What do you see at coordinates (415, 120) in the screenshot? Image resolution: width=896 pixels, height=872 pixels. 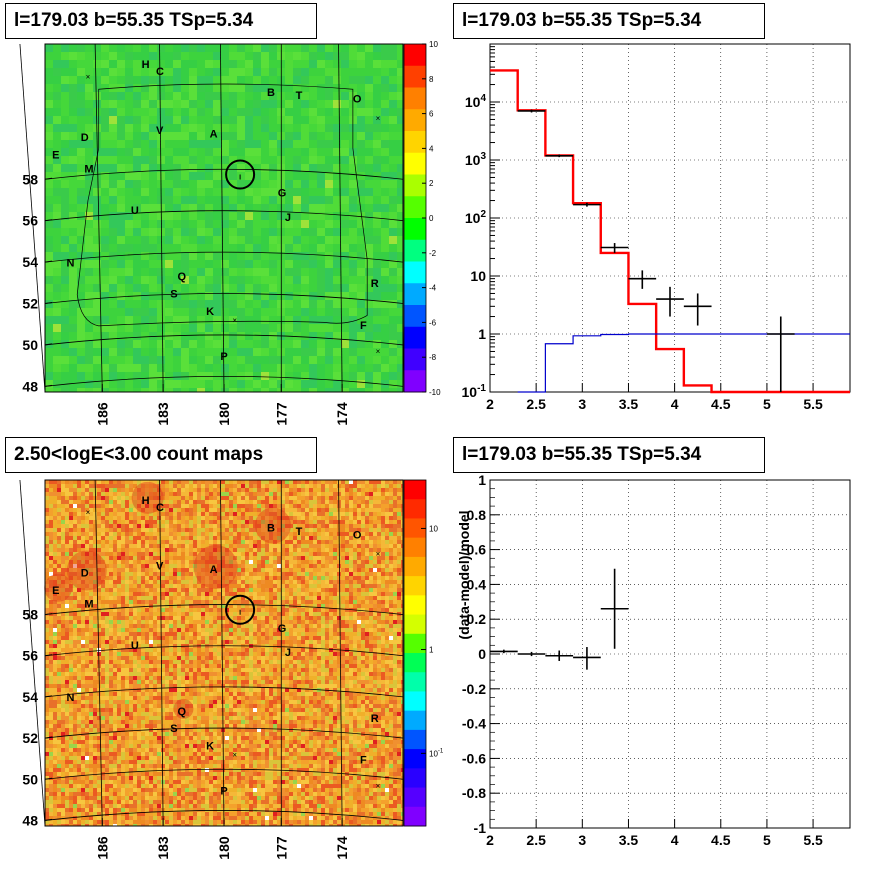 I see `colorbar-swatch` at bounding box center [415, 120].